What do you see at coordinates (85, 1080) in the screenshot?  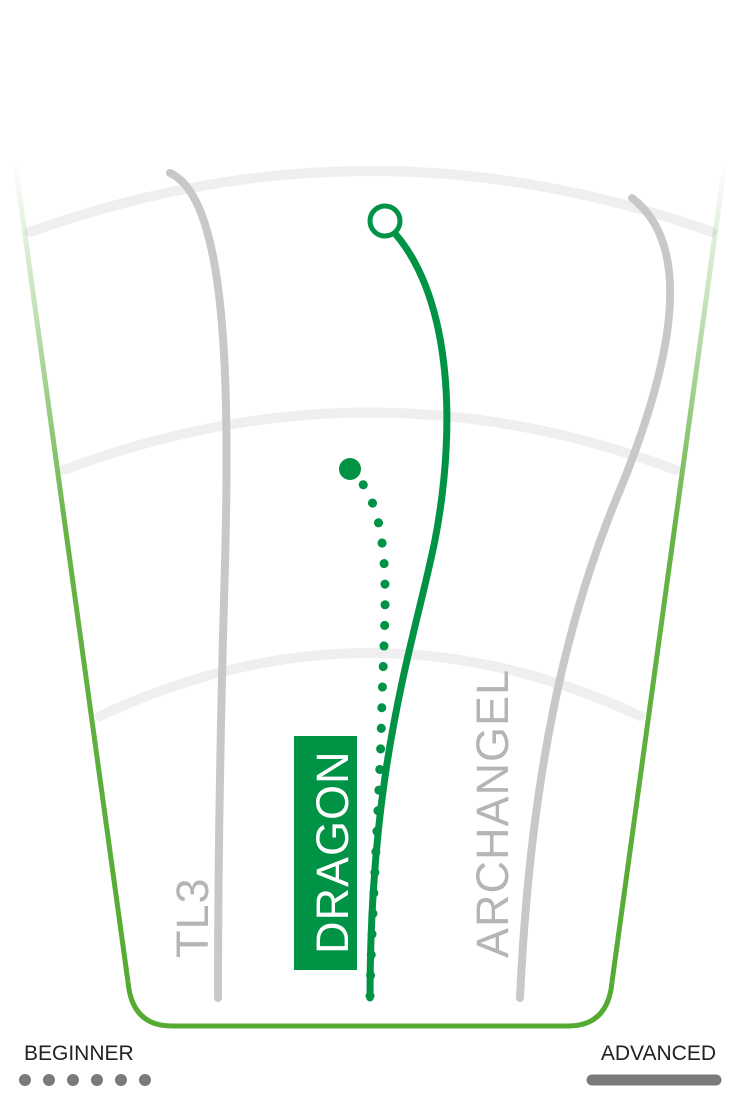 I see `beginner-dots` at bounding box center [85, 1080].